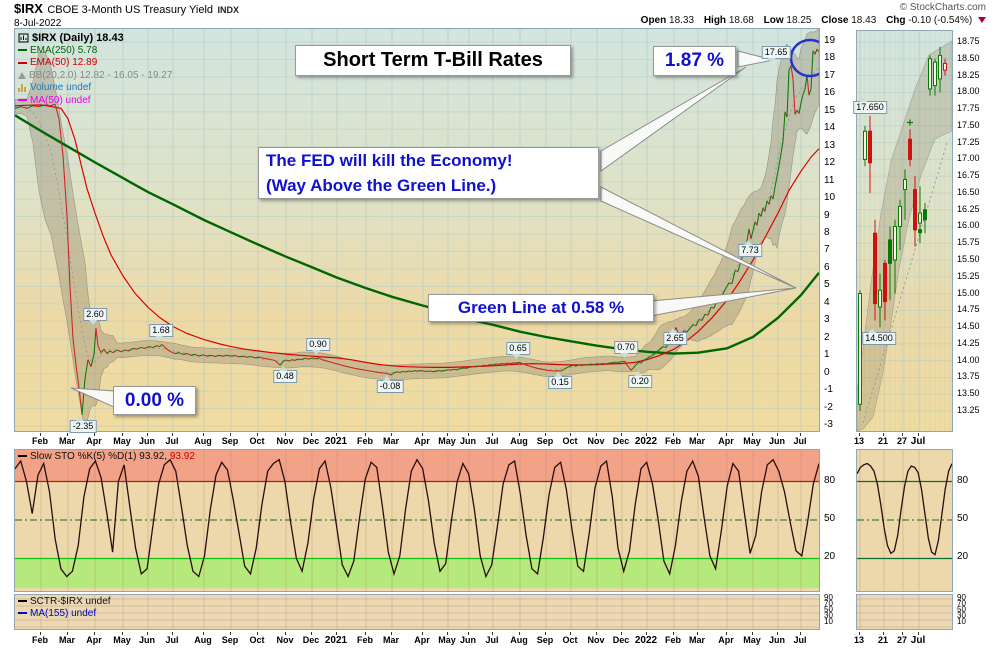 The image size is (1000, 650). I want to click on symbol-name: CBOE 3-Month US Treasury Yield, so click(130, 10).